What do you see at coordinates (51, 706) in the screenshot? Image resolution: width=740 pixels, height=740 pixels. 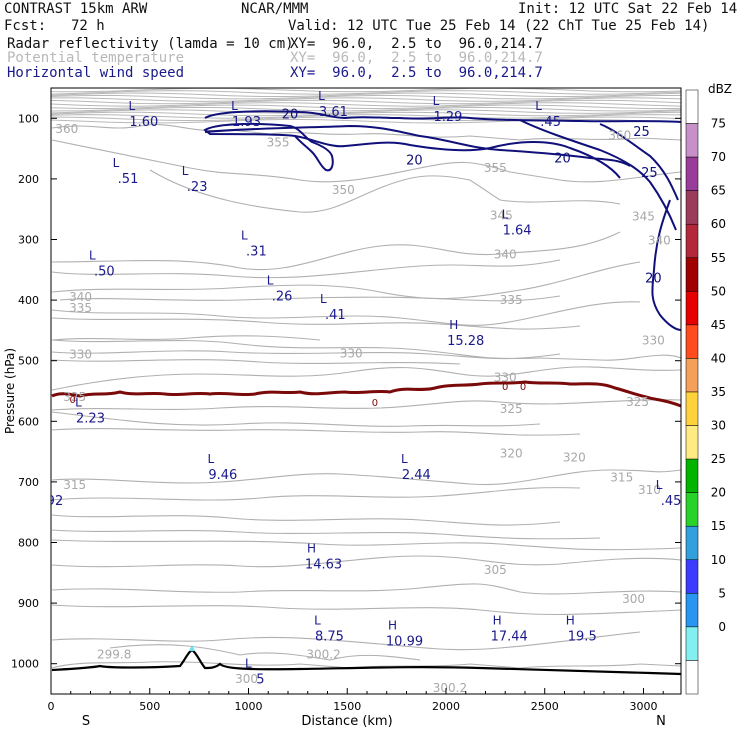 I see `x-tick-label: 0` at bounding box center [51, 706].